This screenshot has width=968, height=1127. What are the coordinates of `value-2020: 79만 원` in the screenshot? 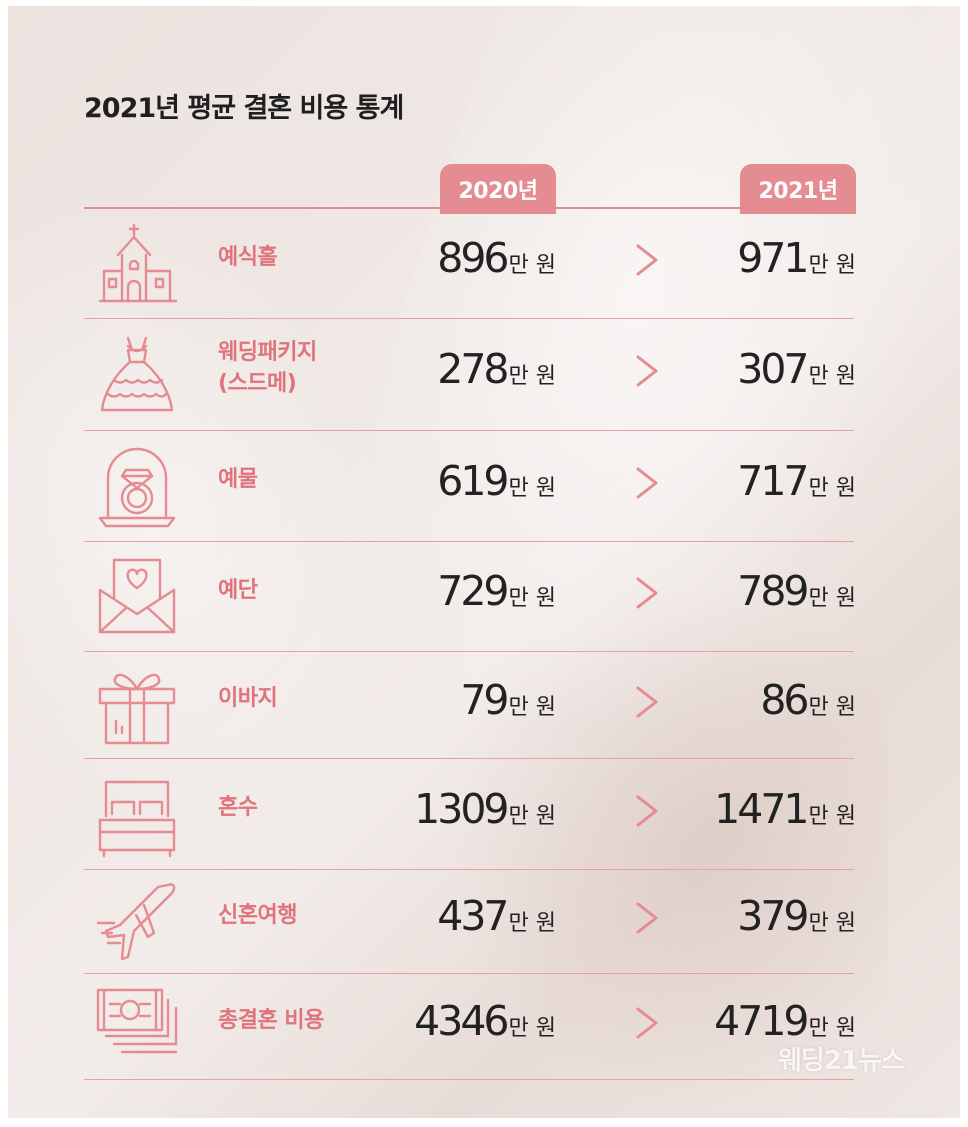 It's located at (436, 700).